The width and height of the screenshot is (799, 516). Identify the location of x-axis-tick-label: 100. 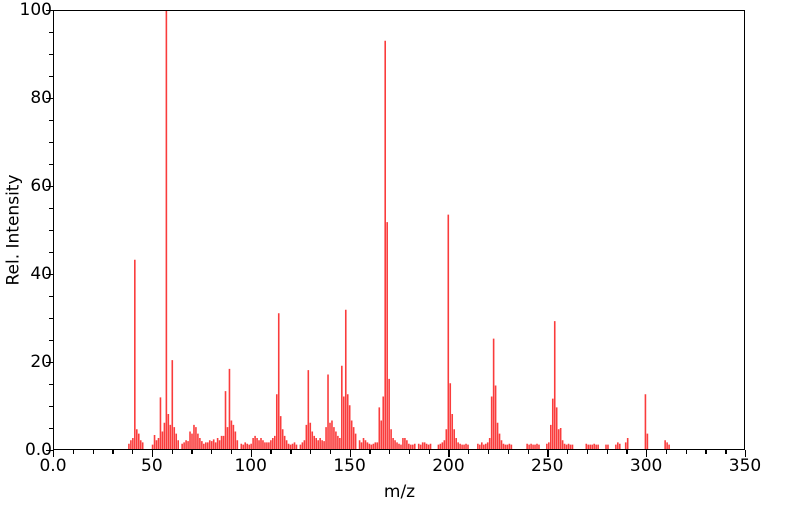
(250, 466).